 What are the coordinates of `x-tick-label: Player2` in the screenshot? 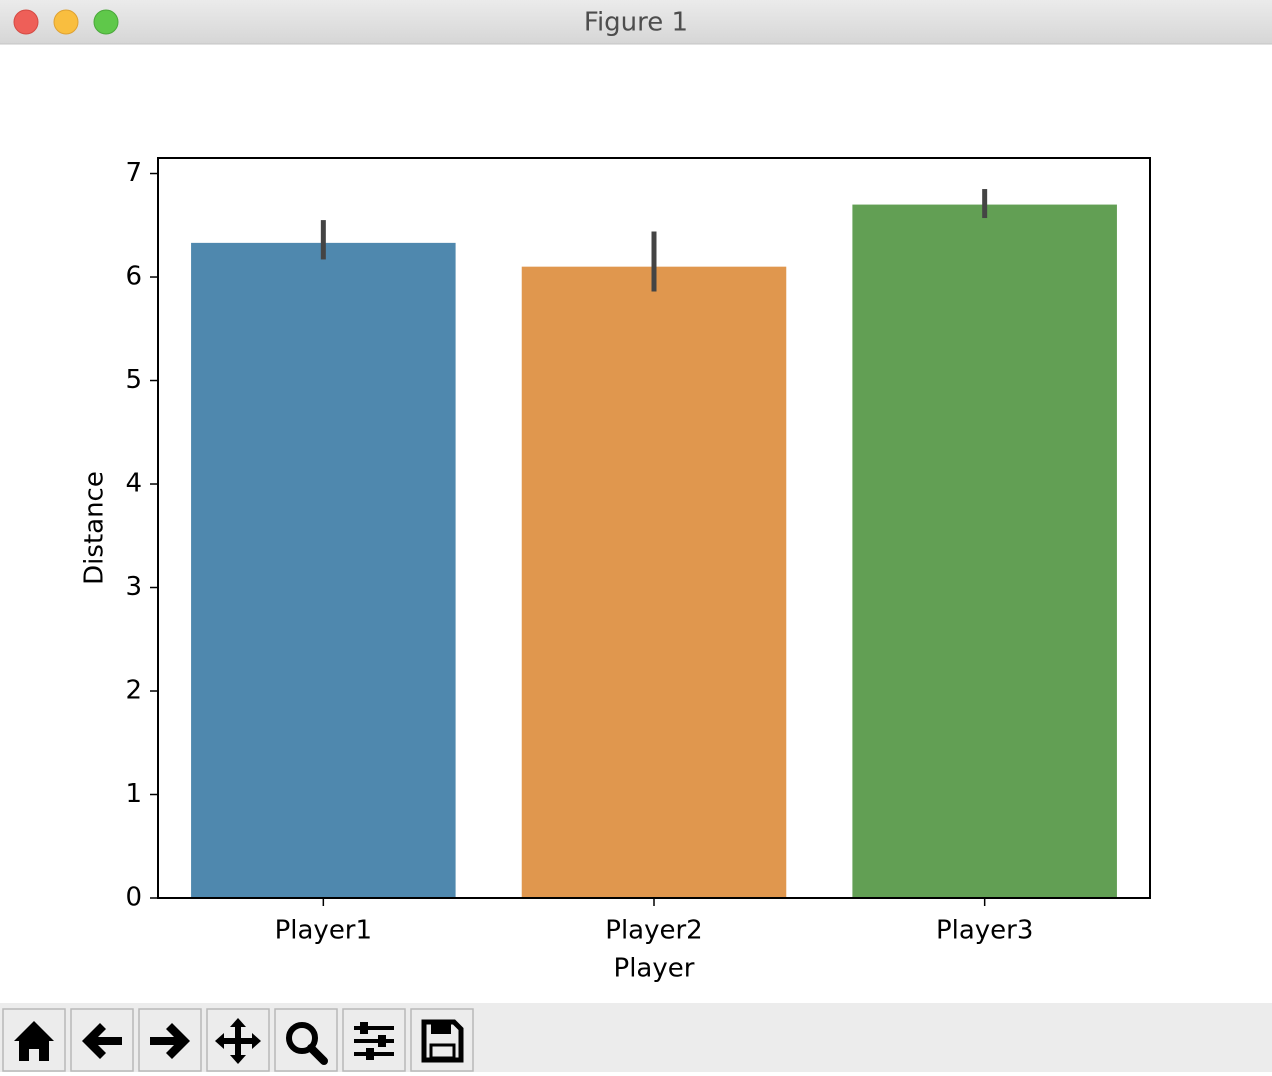 It's located at (653, 931).